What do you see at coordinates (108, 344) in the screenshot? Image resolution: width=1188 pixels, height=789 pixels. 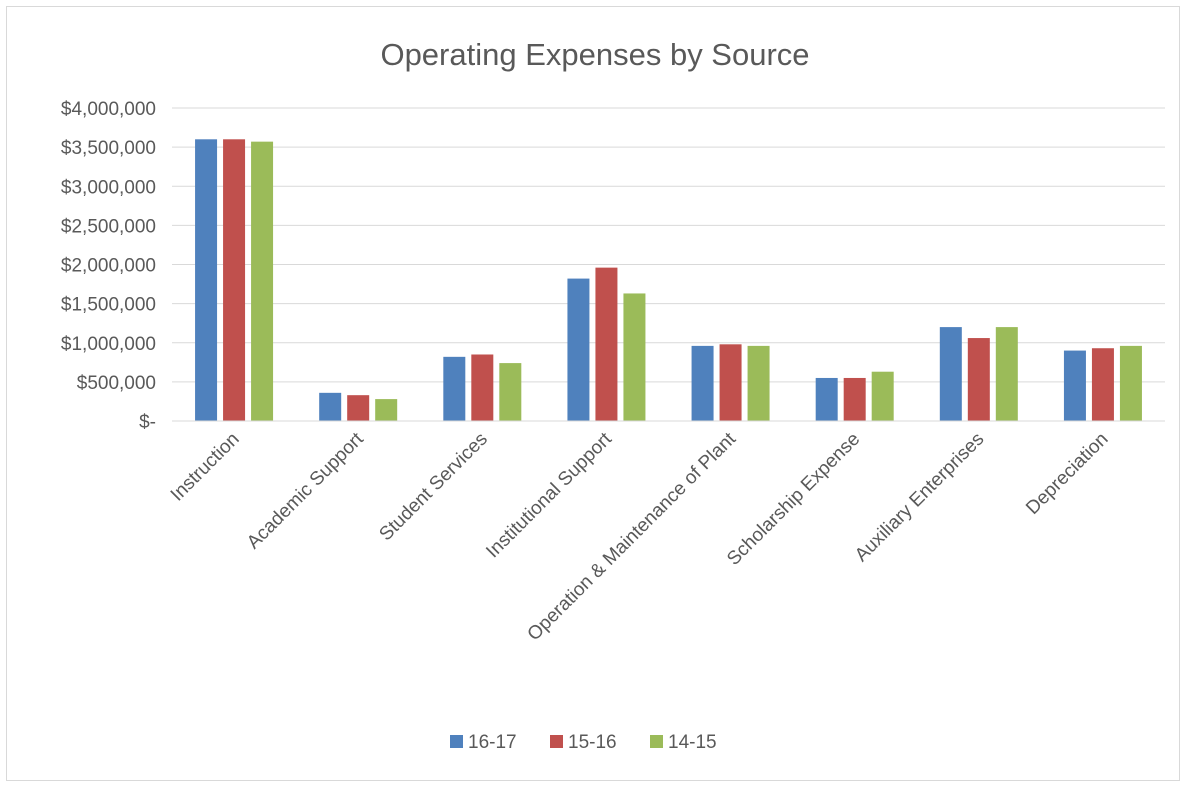 I see `y-tick-label: $1,000,000` at bounding box center [108, 344].